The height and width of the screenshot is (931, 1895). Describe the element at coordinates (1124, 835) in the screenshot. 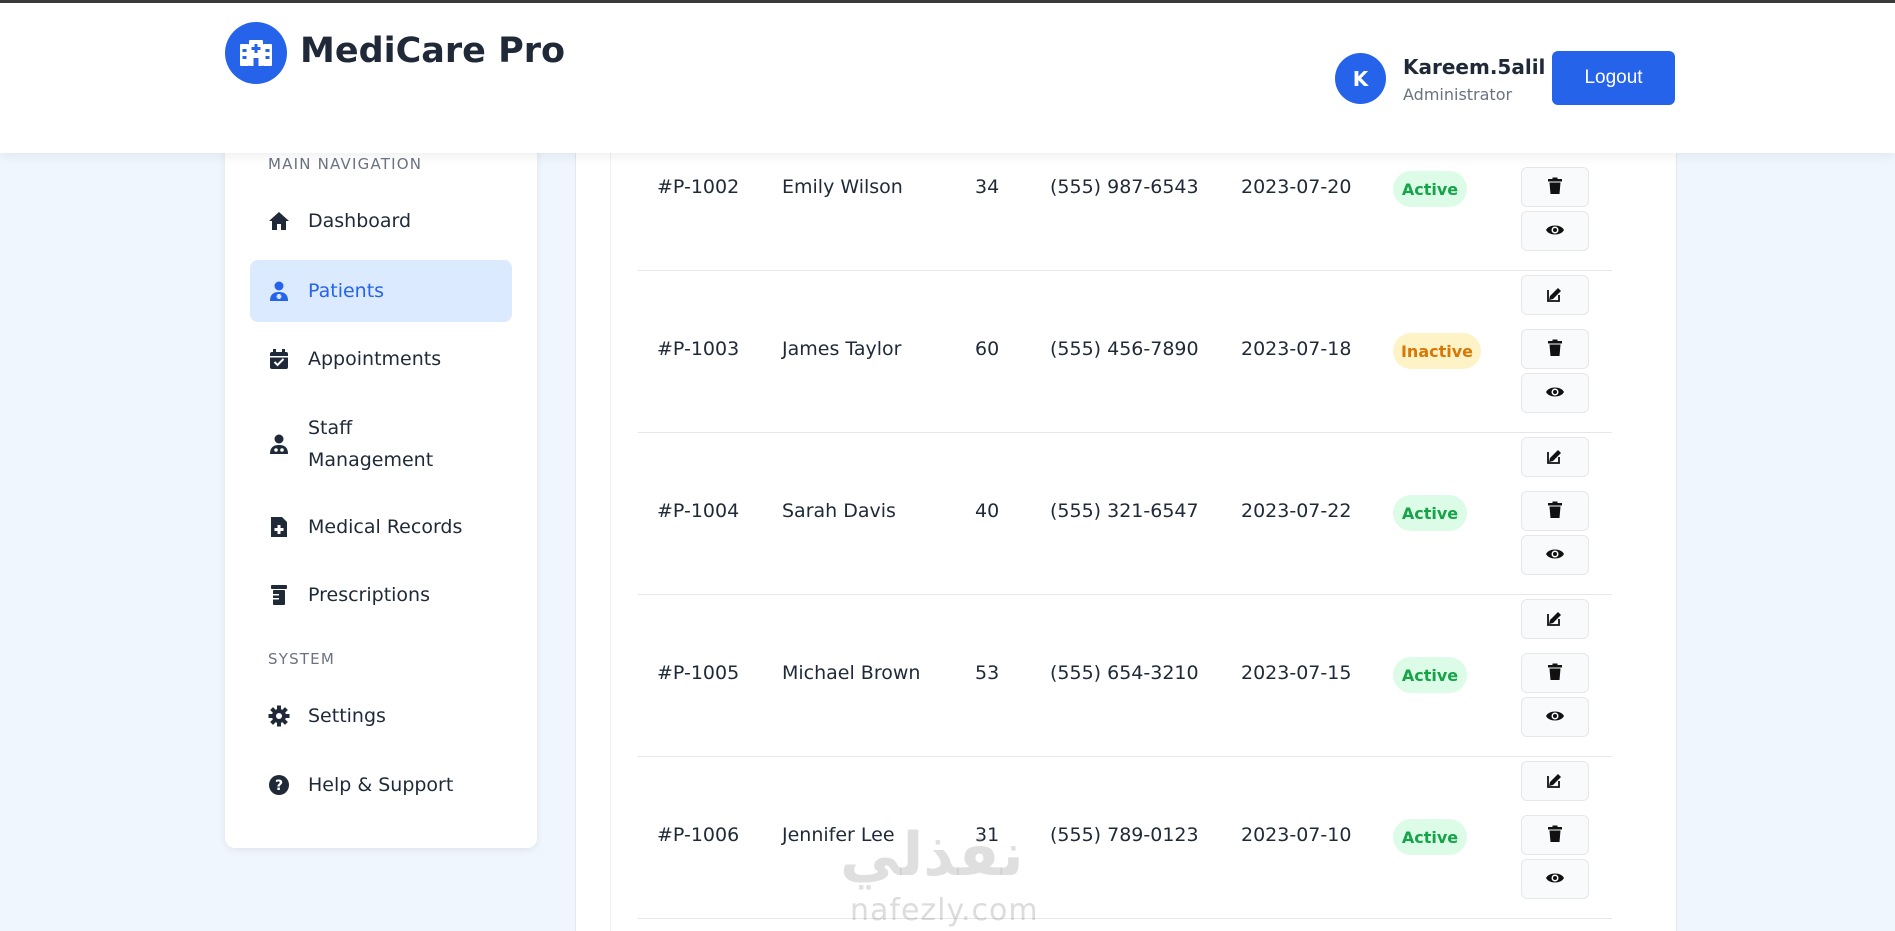

I see `patient-phone: (555) 789-0123` at that location.